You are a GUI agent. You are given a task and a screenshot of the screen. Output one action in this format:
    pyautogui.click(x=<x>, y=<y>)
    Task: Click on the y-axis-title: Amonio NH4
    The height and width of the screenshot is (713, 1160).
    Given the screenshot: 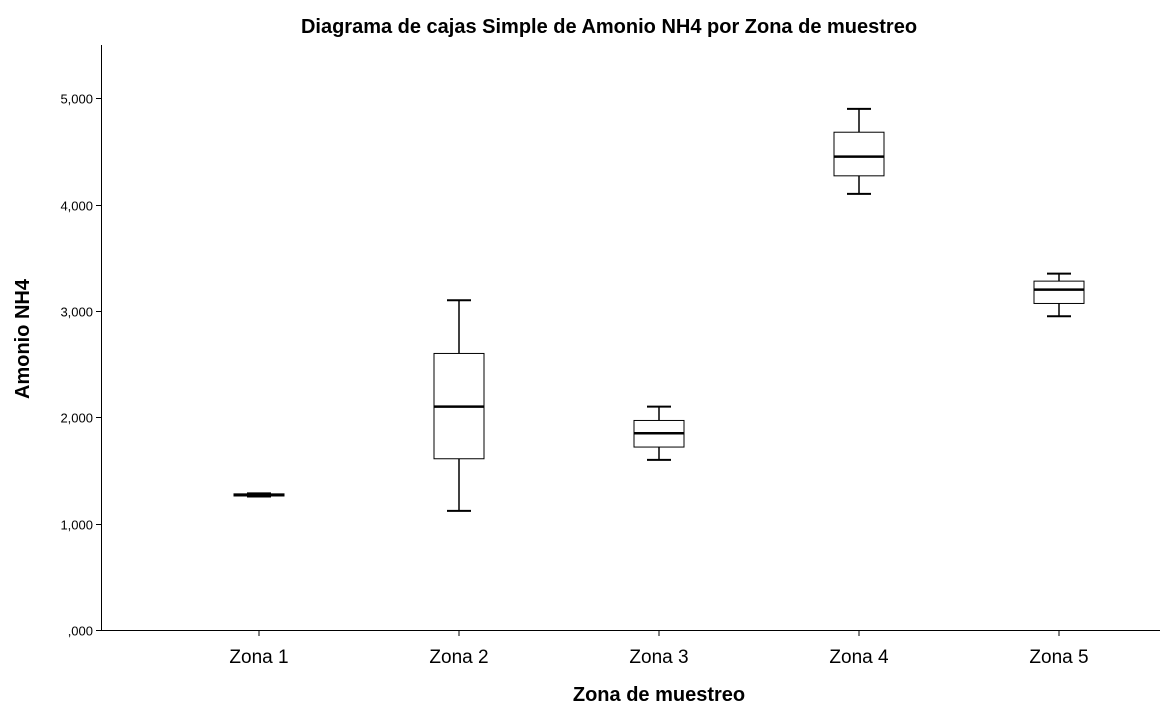 What is the action you would take?
    pyautogui.click(x=23, y=338)
    